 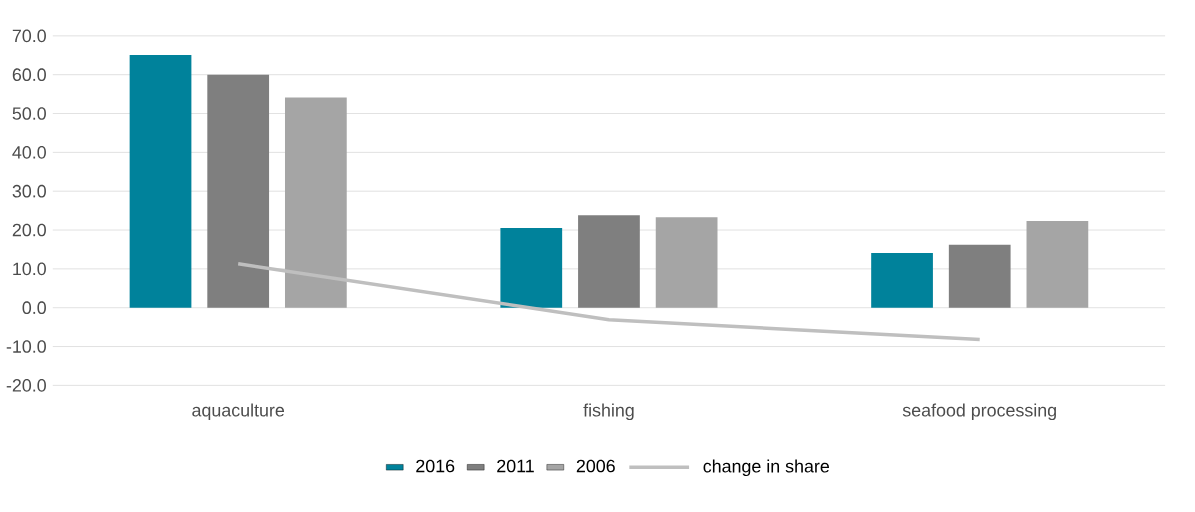 I want to click on x-tick-label: fishing, so click(x=608, y=412).